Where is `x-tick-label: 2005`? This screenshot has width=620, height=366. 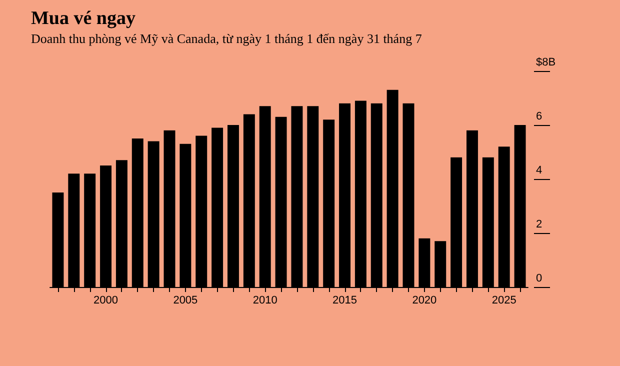 x-tick-label: 2005 is located at coordinates (185, 300).